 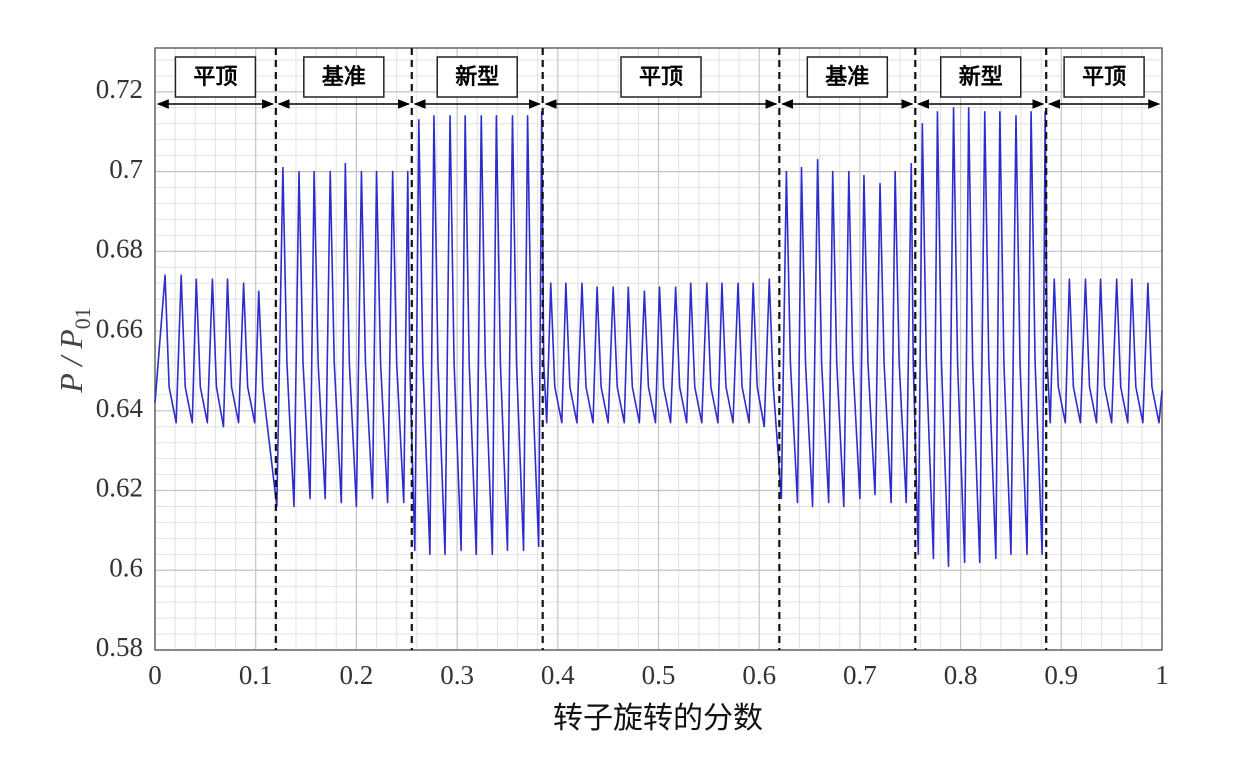 What do you see at coordinates (1061, 675) in the screenshot?
I see `x-tick-label: 0.9` at bounding box center [1061, 675].